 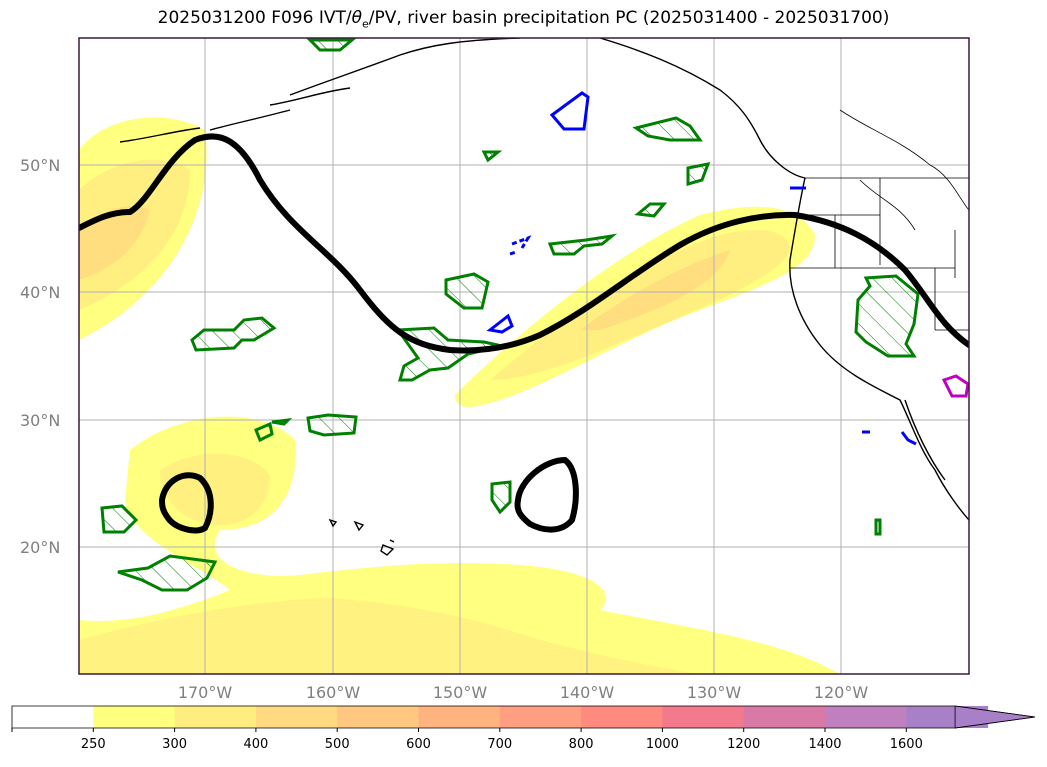 I want to click on colorbar: 250 300 400 500 600 700 800 1000 1200 1400 1600, so click(x=523, y=728).